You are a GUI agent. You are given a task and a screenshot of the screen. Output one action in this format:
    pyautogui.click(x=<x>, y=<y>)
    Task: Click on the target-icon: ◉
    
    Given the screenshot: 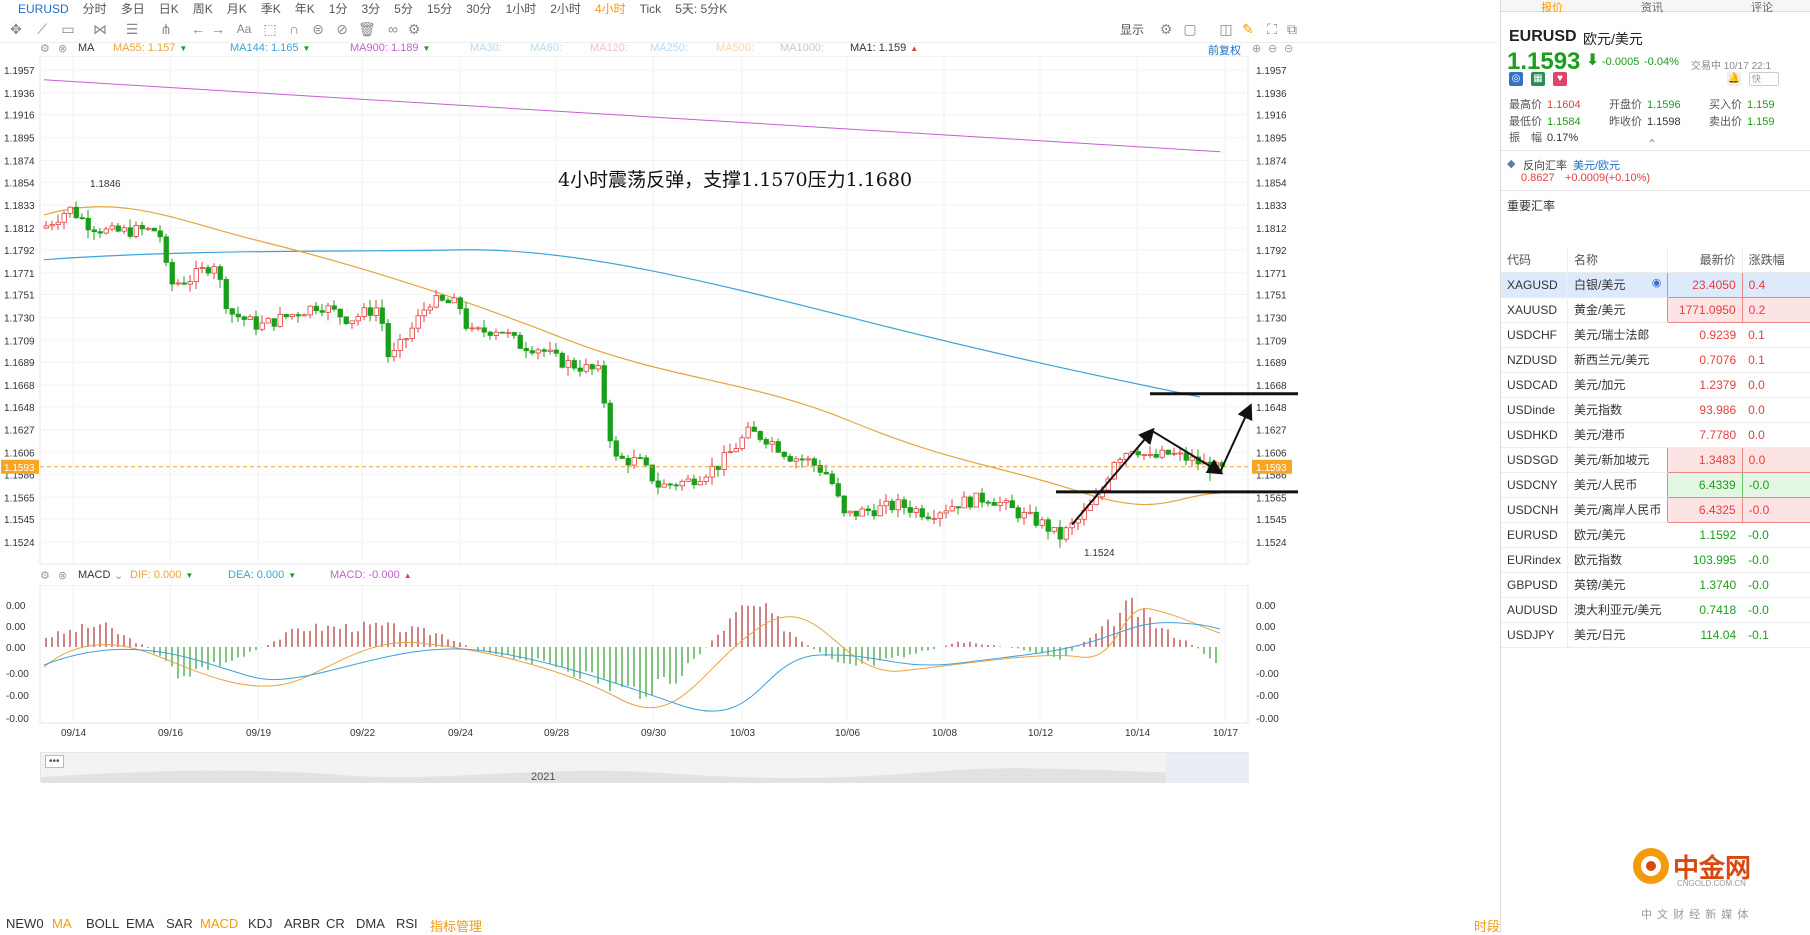 What is the action you would take?
    pyautogui.click(x=1656, y=283)
    